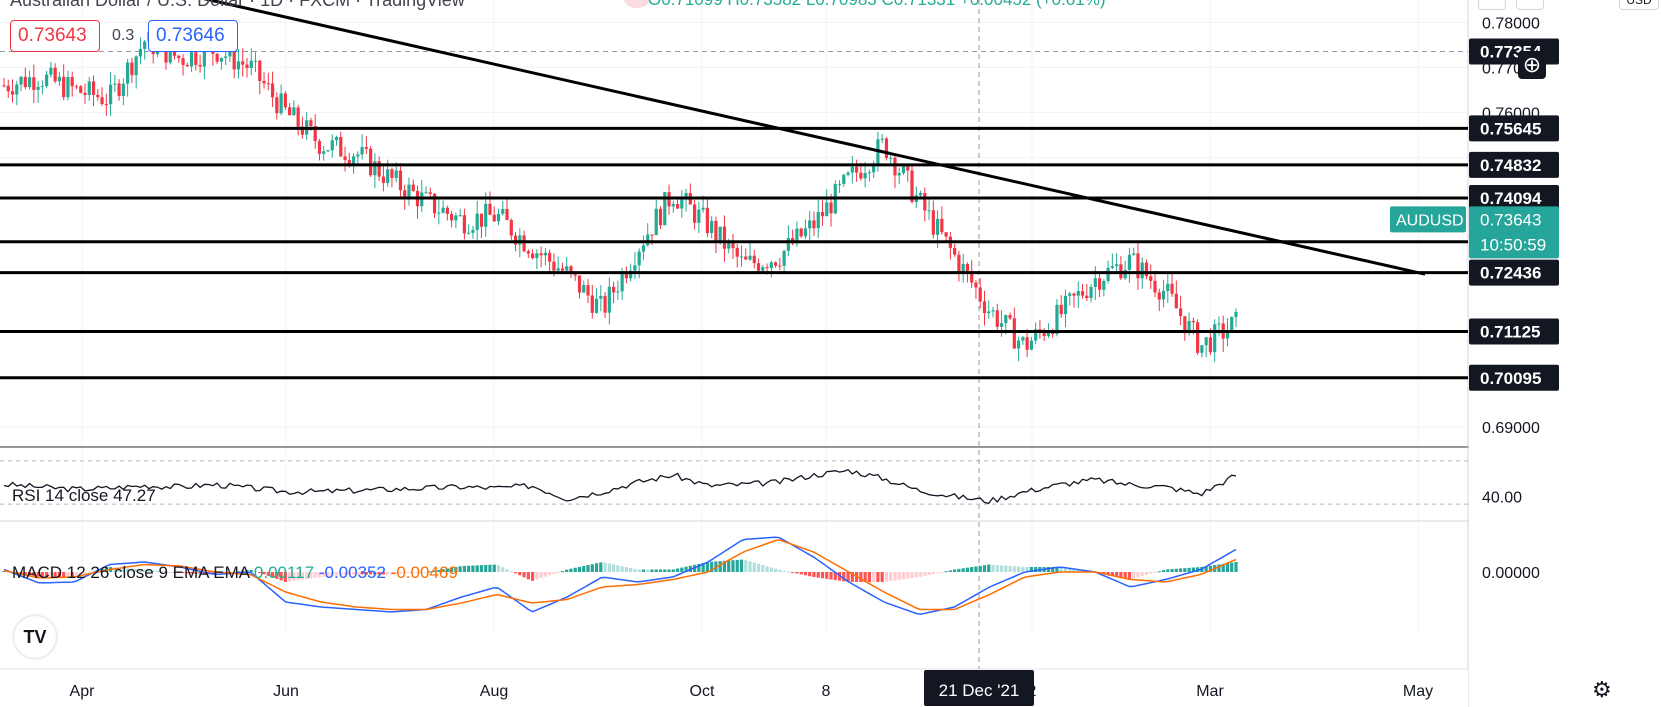 The height and width of the screenshot is (707, 1661). What do you see at coordinates (1532, 65) in the screenshot?
I see `add-alert-plus-icon: ⊕` at bounding box center [1532, 65].